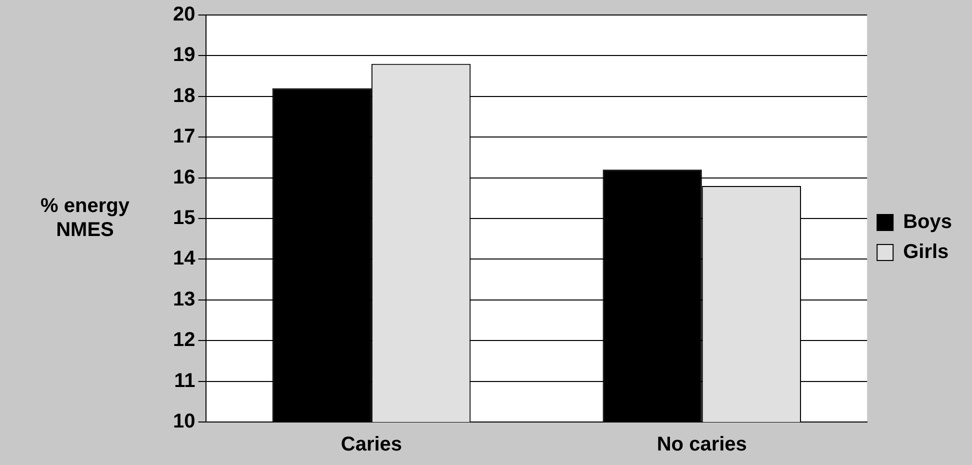 This screenshot has width=972, height=465. I want to click on y-tick-label: 16, so click(184, 177).